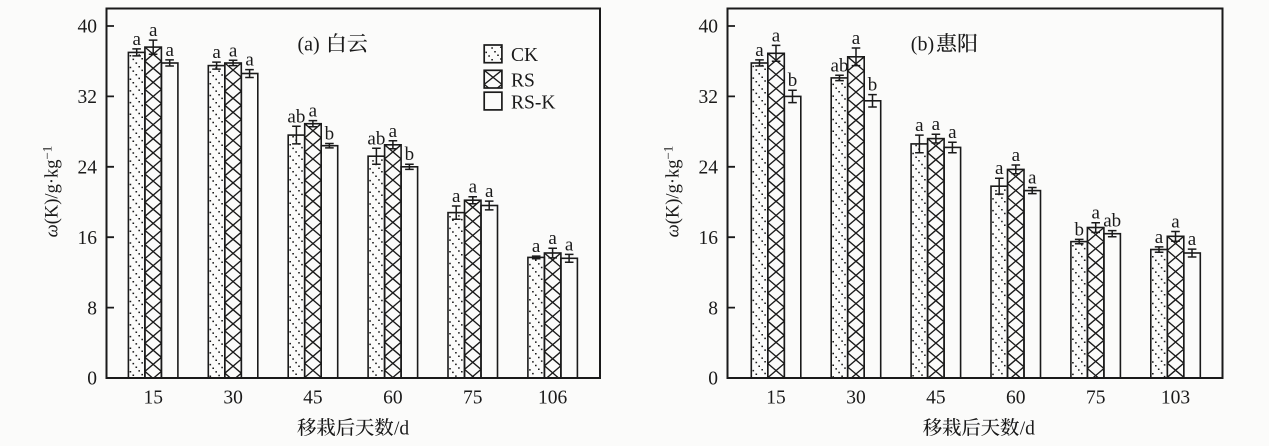 This screenshot has width=1269, height=446. What do you see at coordinates (309, 44) in the screenshot?
I see `svg-text: (a)` at bounding box center [309, 44].